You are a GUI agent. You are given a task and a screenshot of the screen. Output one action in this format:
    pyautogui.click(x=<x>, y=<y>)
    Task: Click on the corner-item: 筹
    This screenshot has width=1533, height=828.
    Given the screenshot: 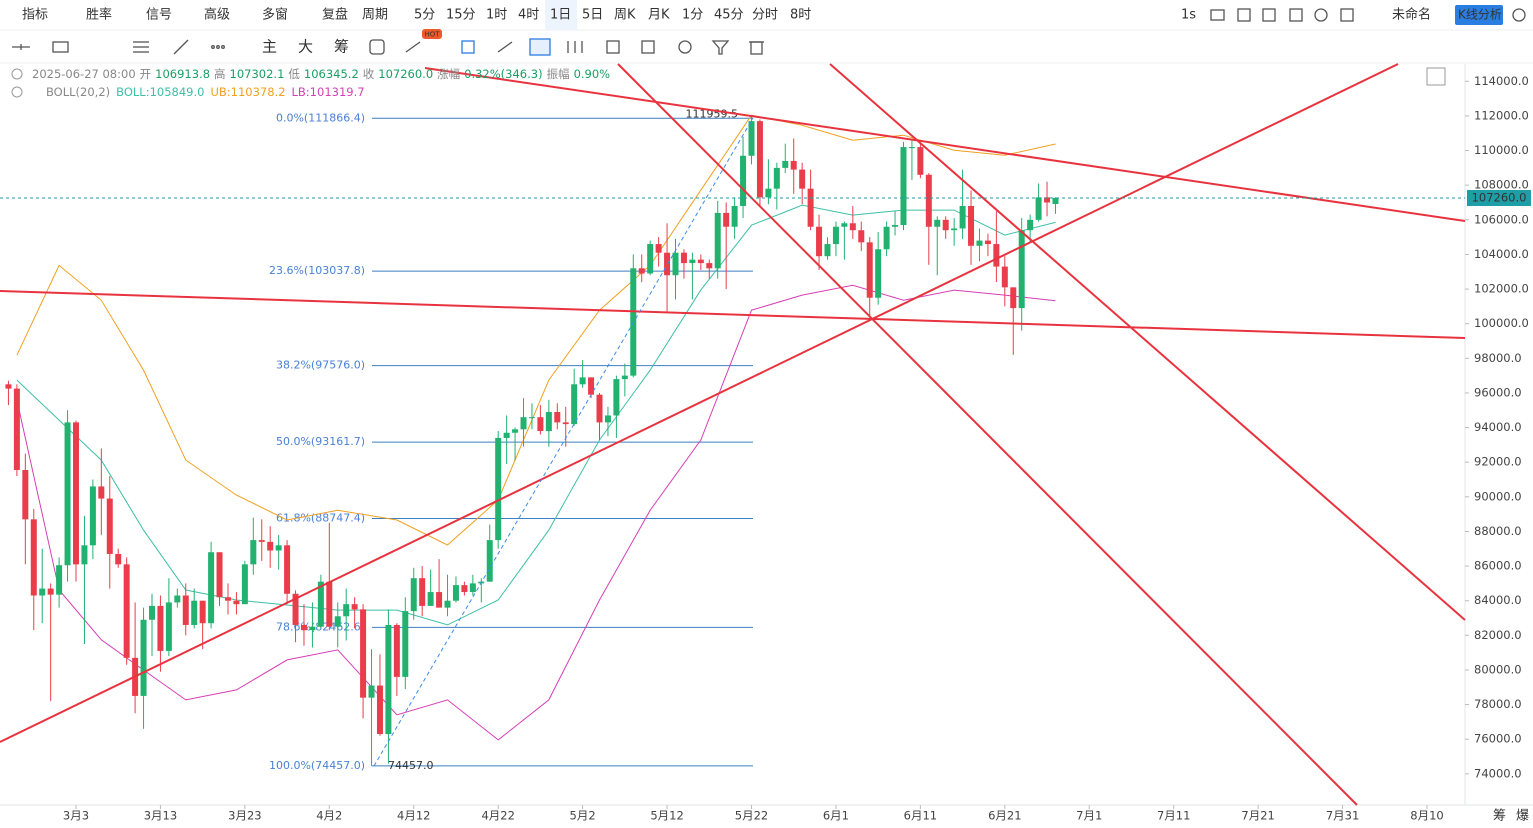 What is the action you would take?
    pyautogui.click(x=1499, y=816)
    